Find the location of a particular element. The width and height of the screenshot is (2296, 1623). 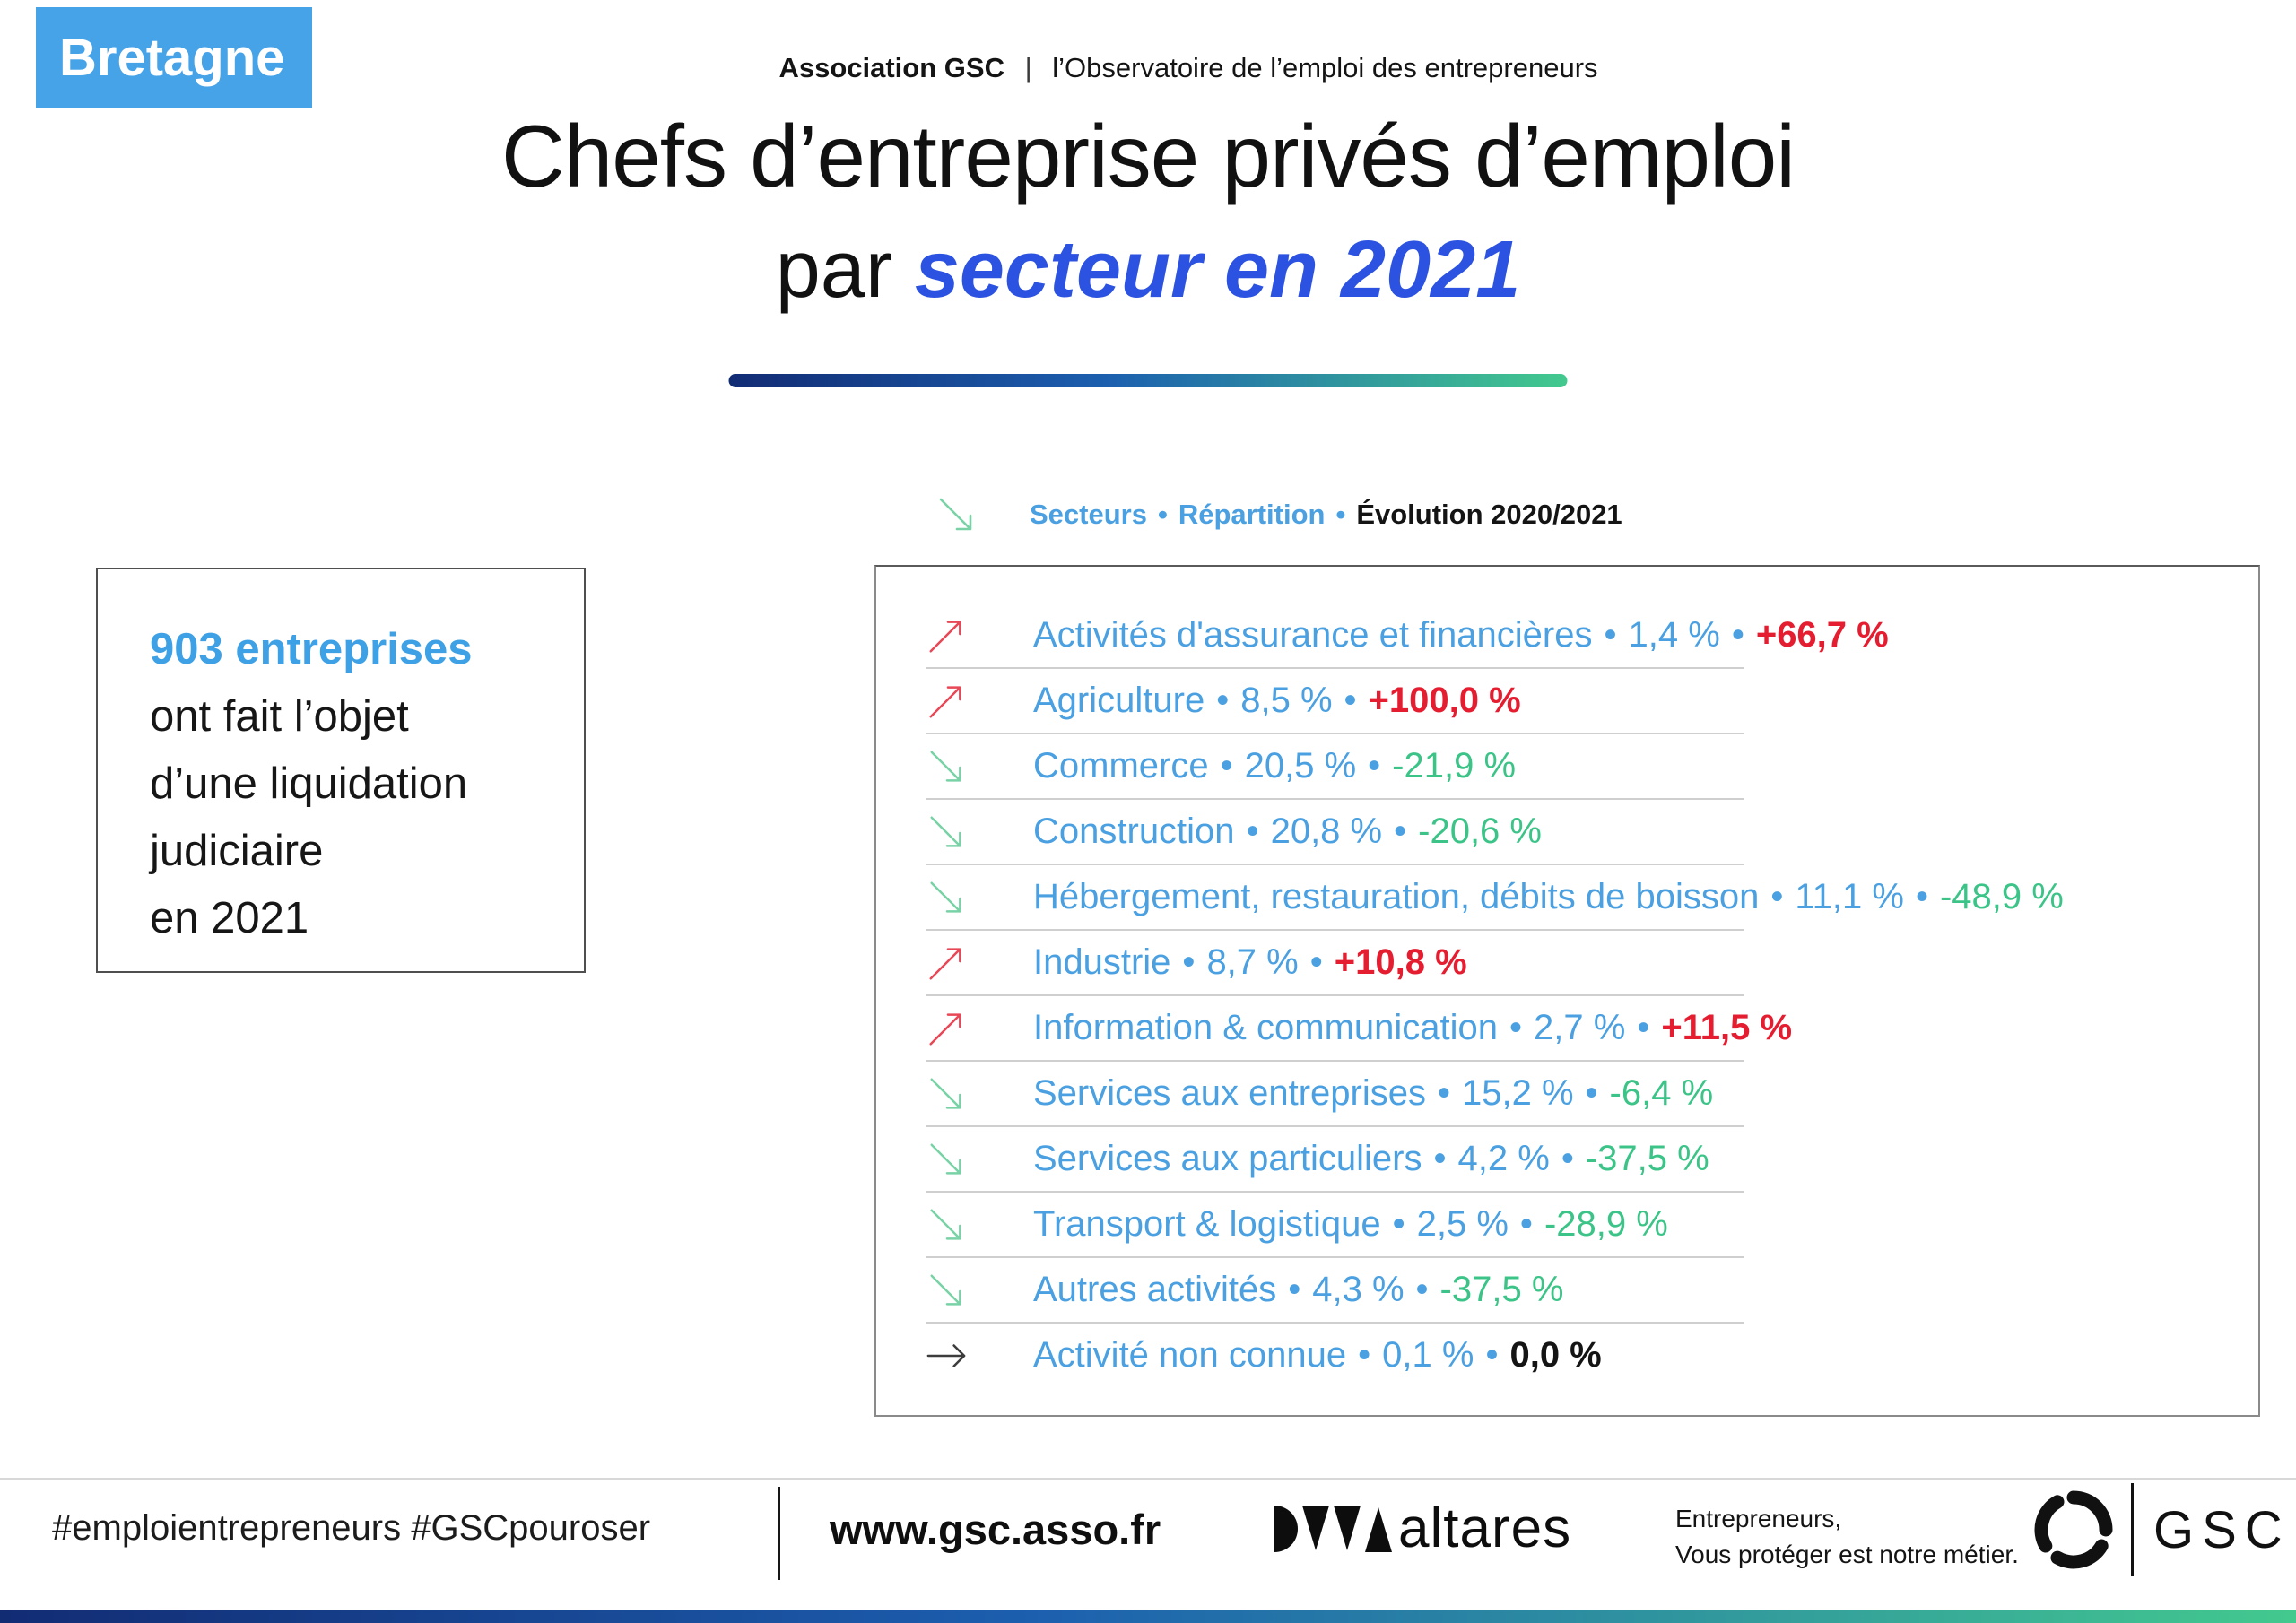

sector-row: Industrie • 8,7 % • +10,8 % is located at coordinates (1592, 963).